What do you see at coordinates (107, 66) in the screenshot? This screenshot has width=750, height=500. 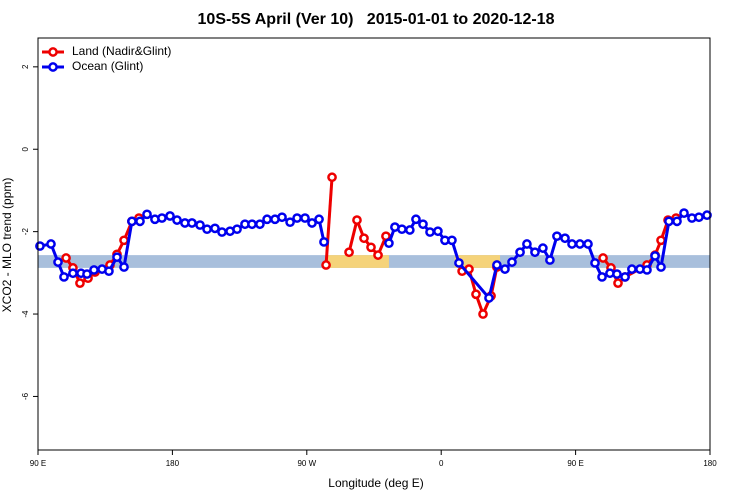 I see `legend-label: Ocean (Glint)` at bounding box center [107, 66].